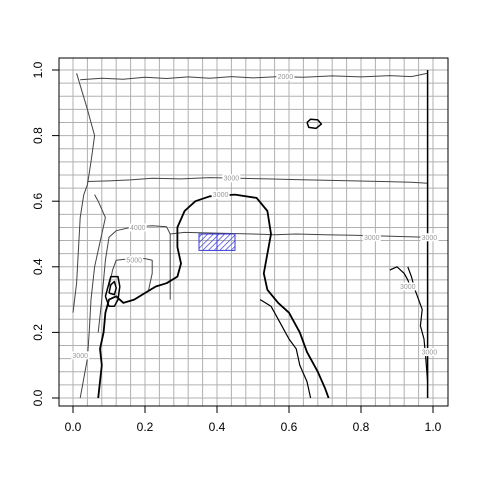 This screenshot has width=480, height=480. Describe the element at coordinates (38, 135) in the screenshot. I see `y-tick-label: 0.8` at that location.